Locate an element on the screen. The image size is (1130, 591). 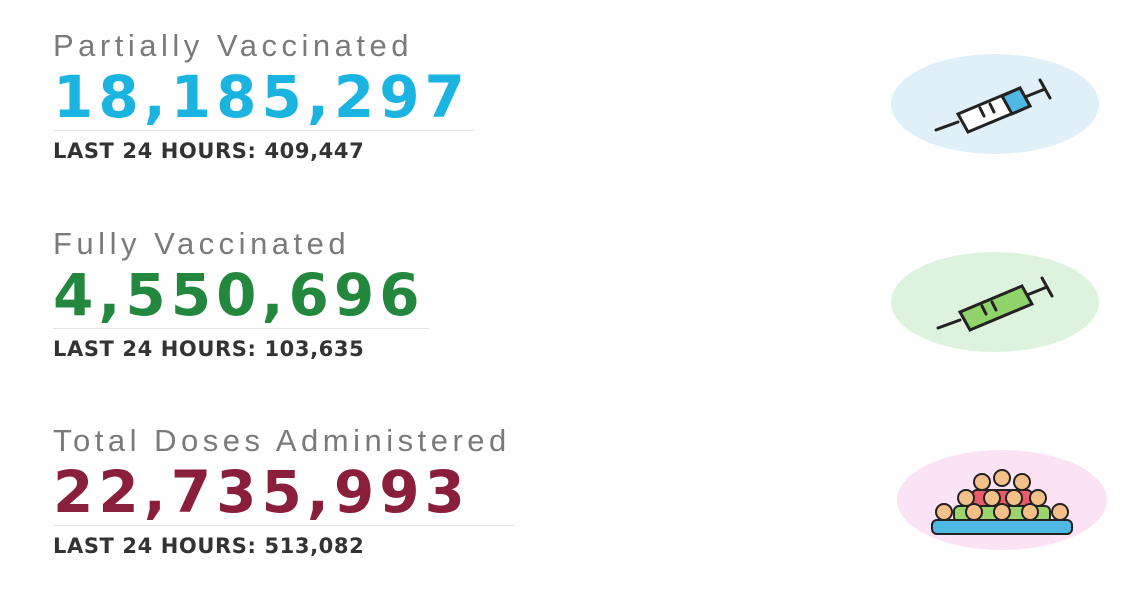
stat-last: LAST 24 HOURS: 103,635 is located at coordinates (241, 349).